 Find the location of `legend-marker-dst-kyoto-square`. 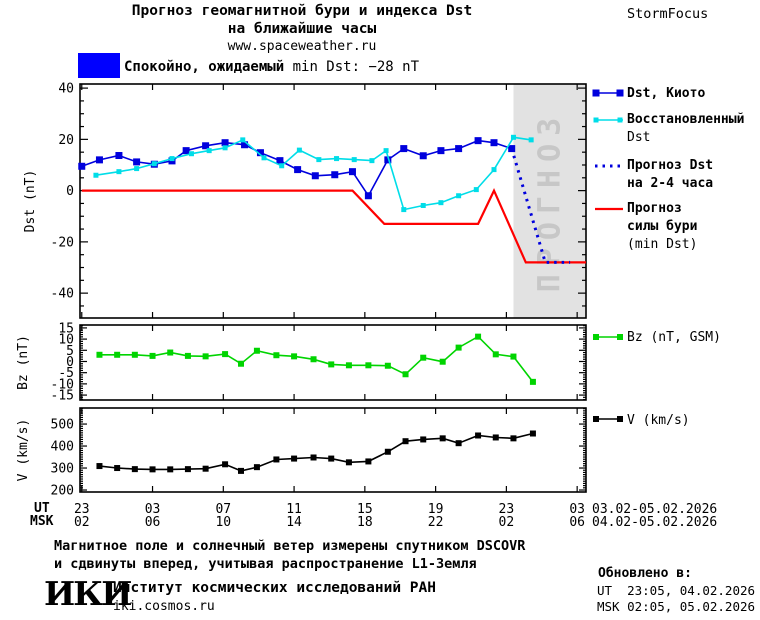

legend-marker-dst-kyoto-square is located at coordinates (596, 93).